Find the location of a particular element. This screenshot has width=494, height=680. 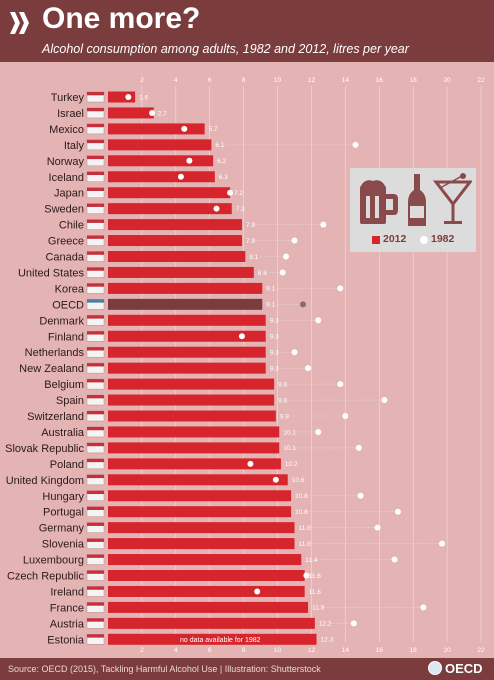

wine-bottle-icon is located at coordinates (417, 200).